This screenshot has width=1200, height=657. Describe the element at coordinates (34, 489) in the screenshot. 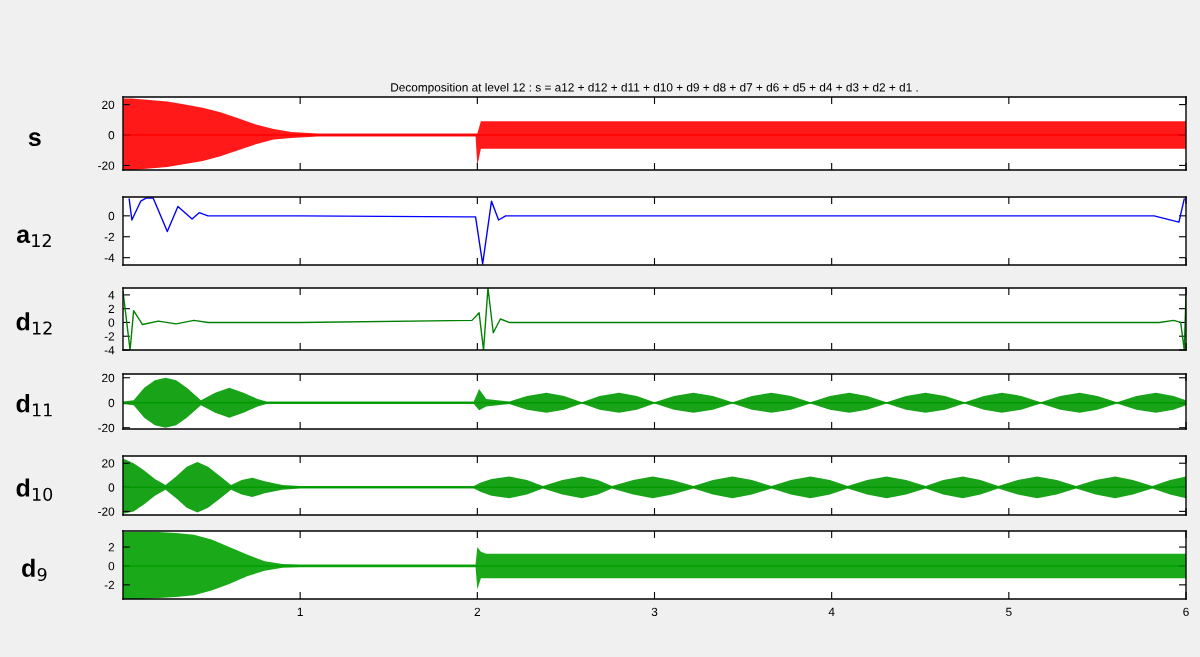

I see `y-axis-title: d$_{10}$` at that location.